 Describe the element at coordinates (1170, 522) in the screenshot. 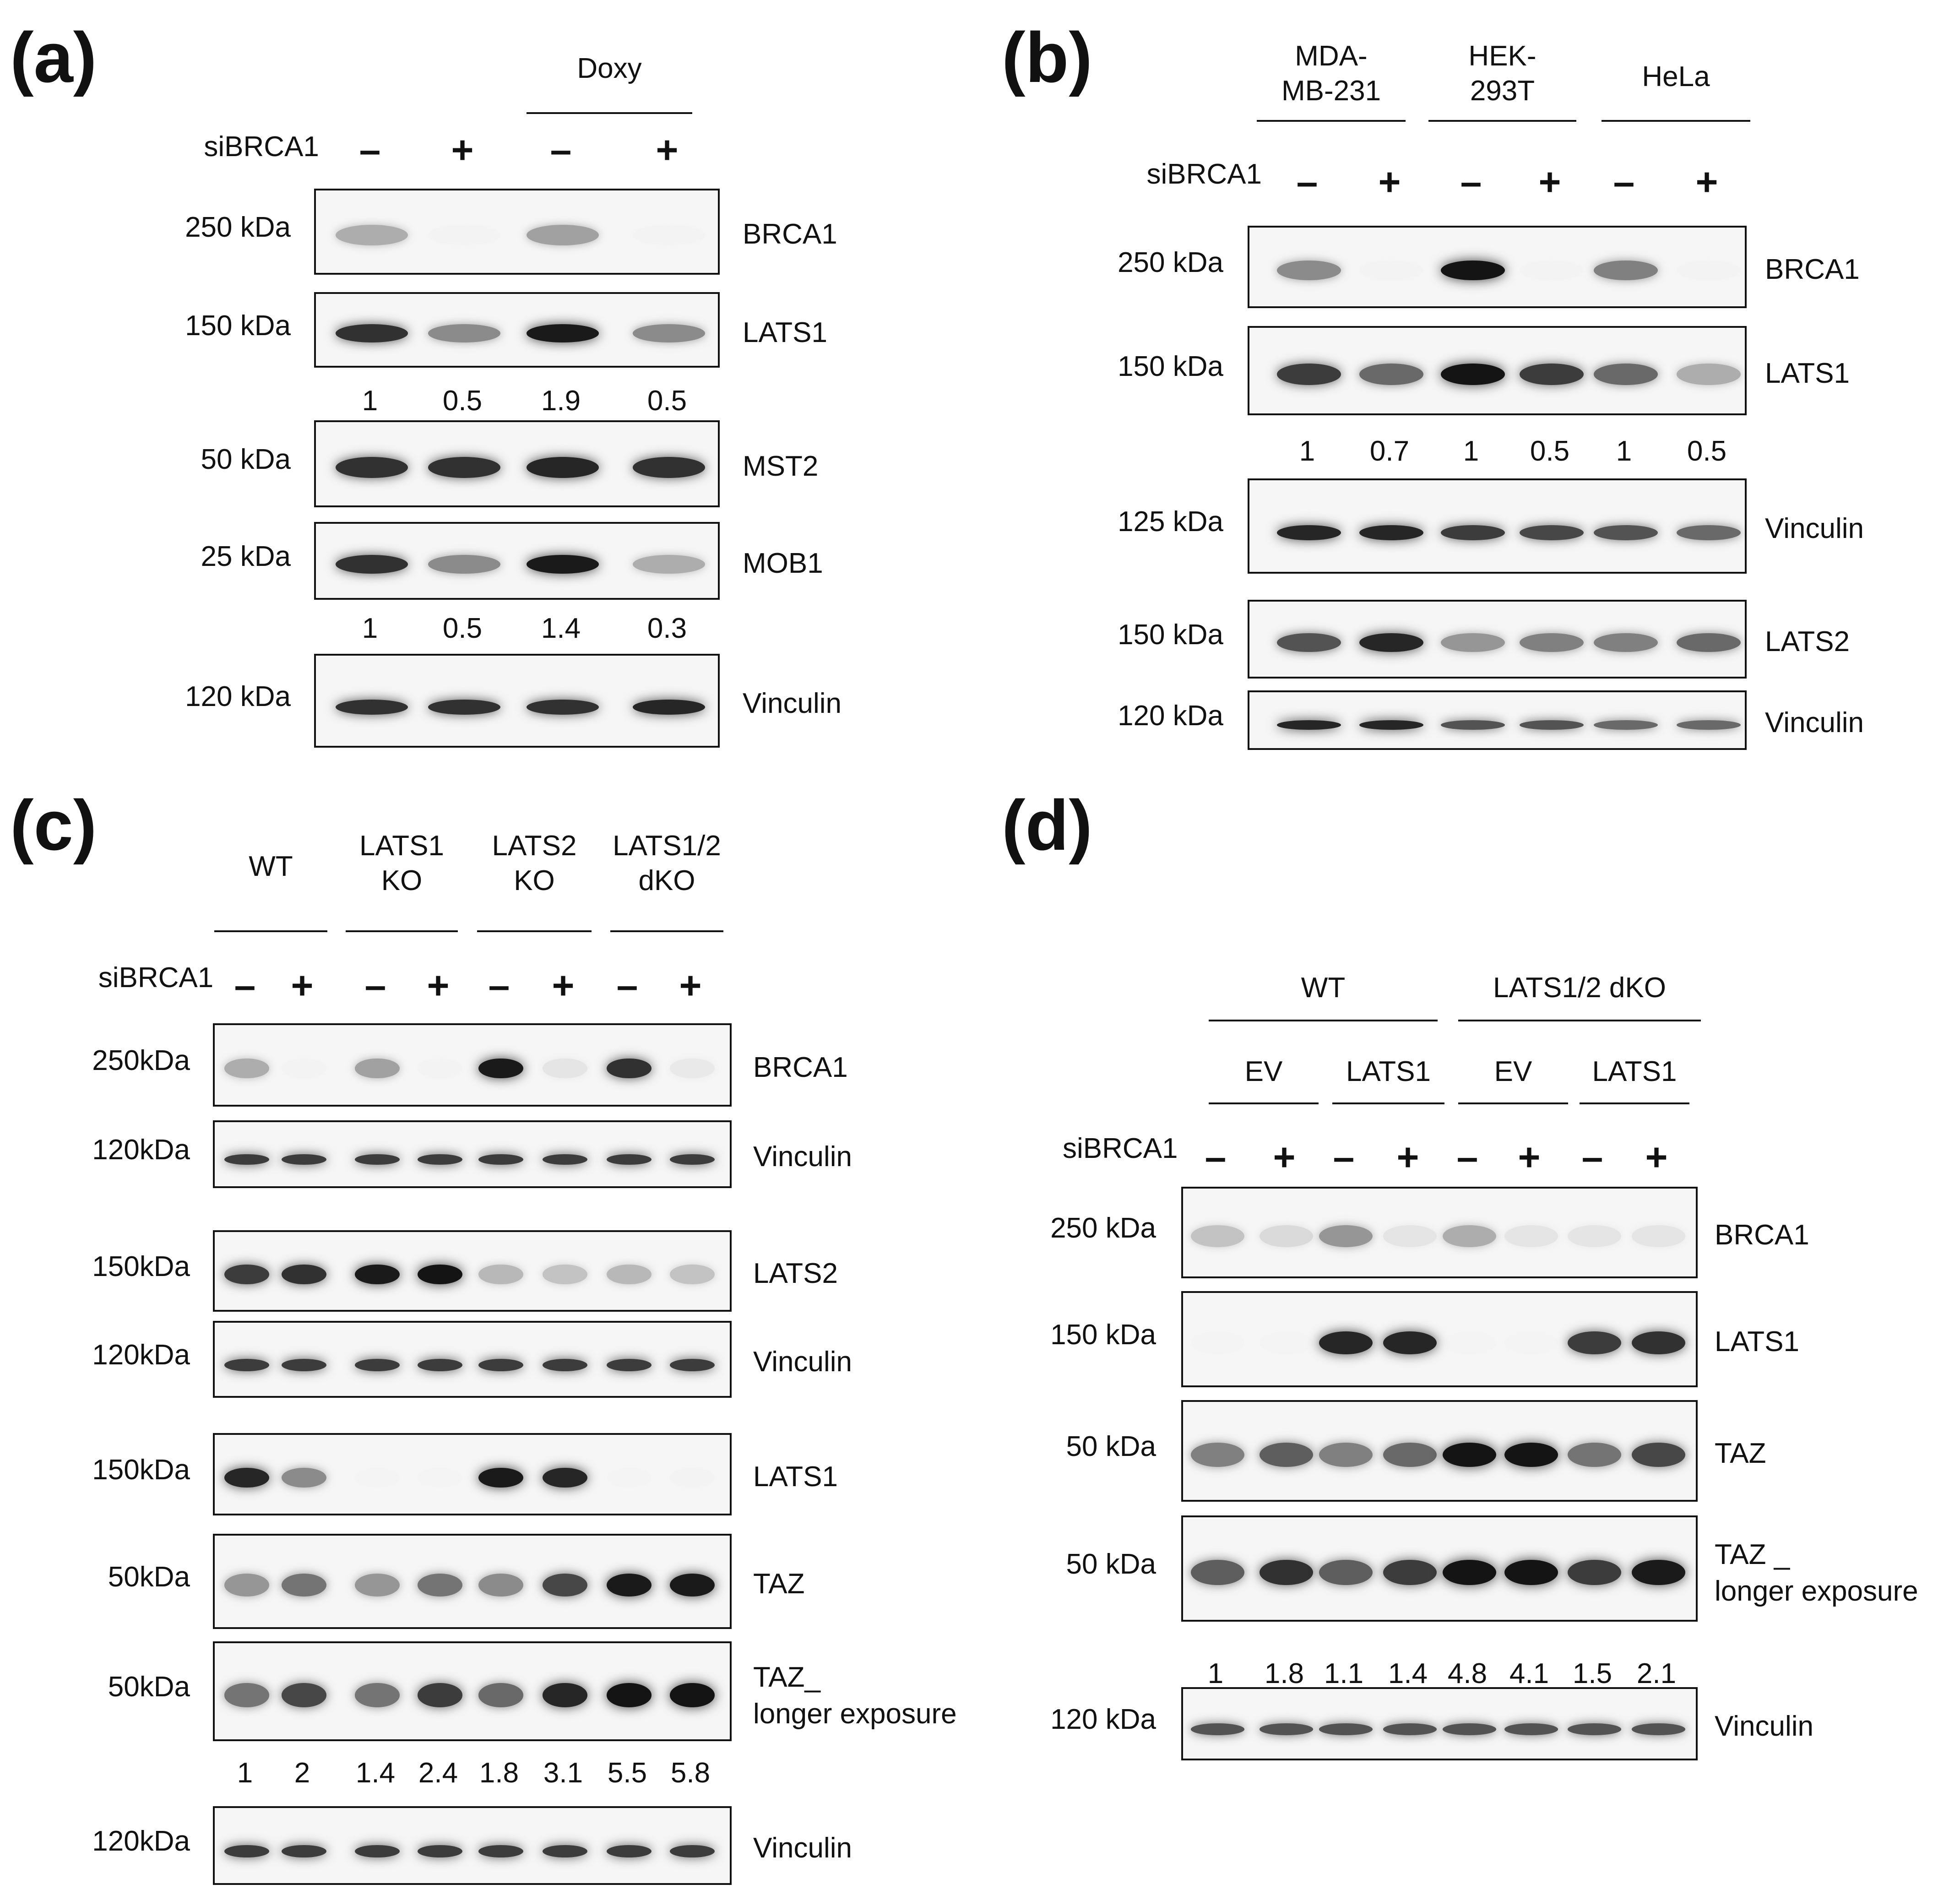

I see `kda-label-b-3: 125 kDa` at that location.